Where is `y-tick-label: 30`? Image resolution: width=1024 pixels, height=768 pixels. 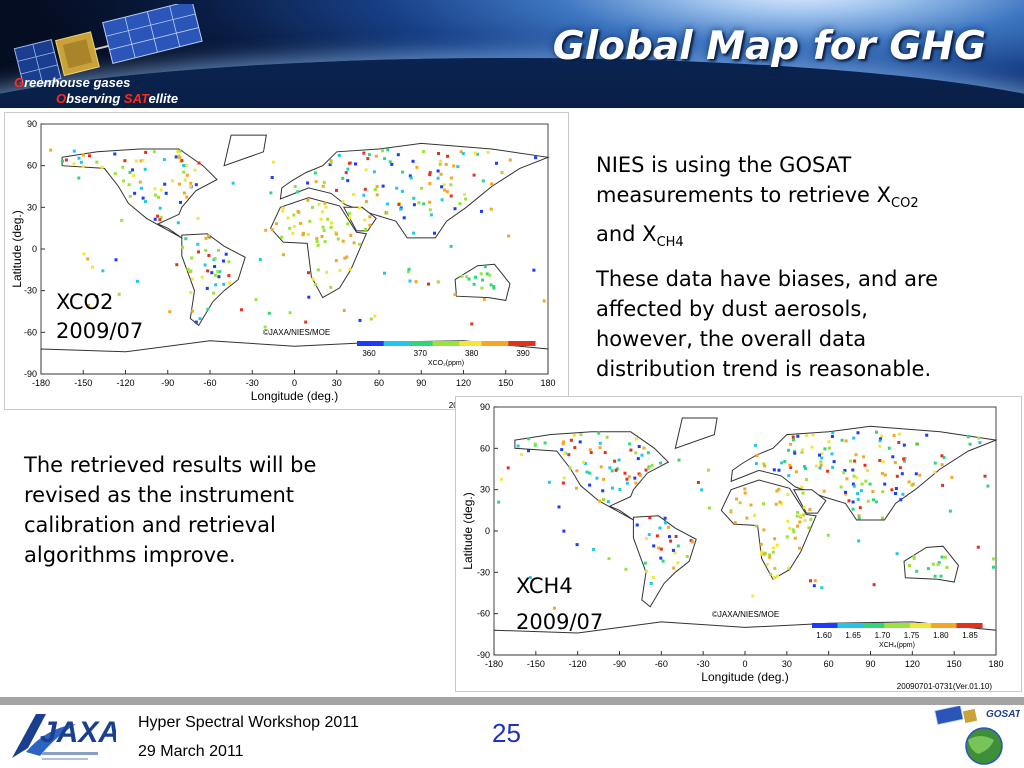
y-tick-label: 30 is located at coordinates (485, 490).